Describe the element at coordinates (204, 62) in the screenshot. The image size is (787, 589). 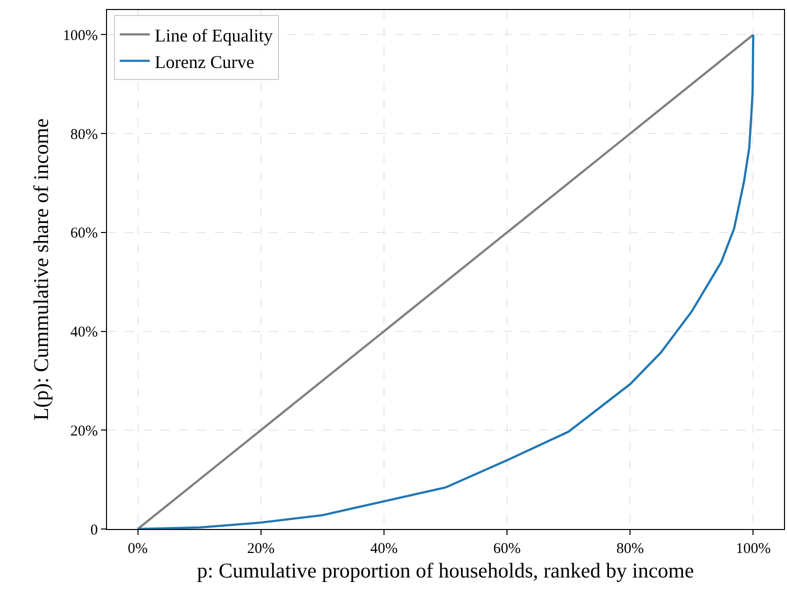
I see `legend-label: Lorenz Curve` at that location.